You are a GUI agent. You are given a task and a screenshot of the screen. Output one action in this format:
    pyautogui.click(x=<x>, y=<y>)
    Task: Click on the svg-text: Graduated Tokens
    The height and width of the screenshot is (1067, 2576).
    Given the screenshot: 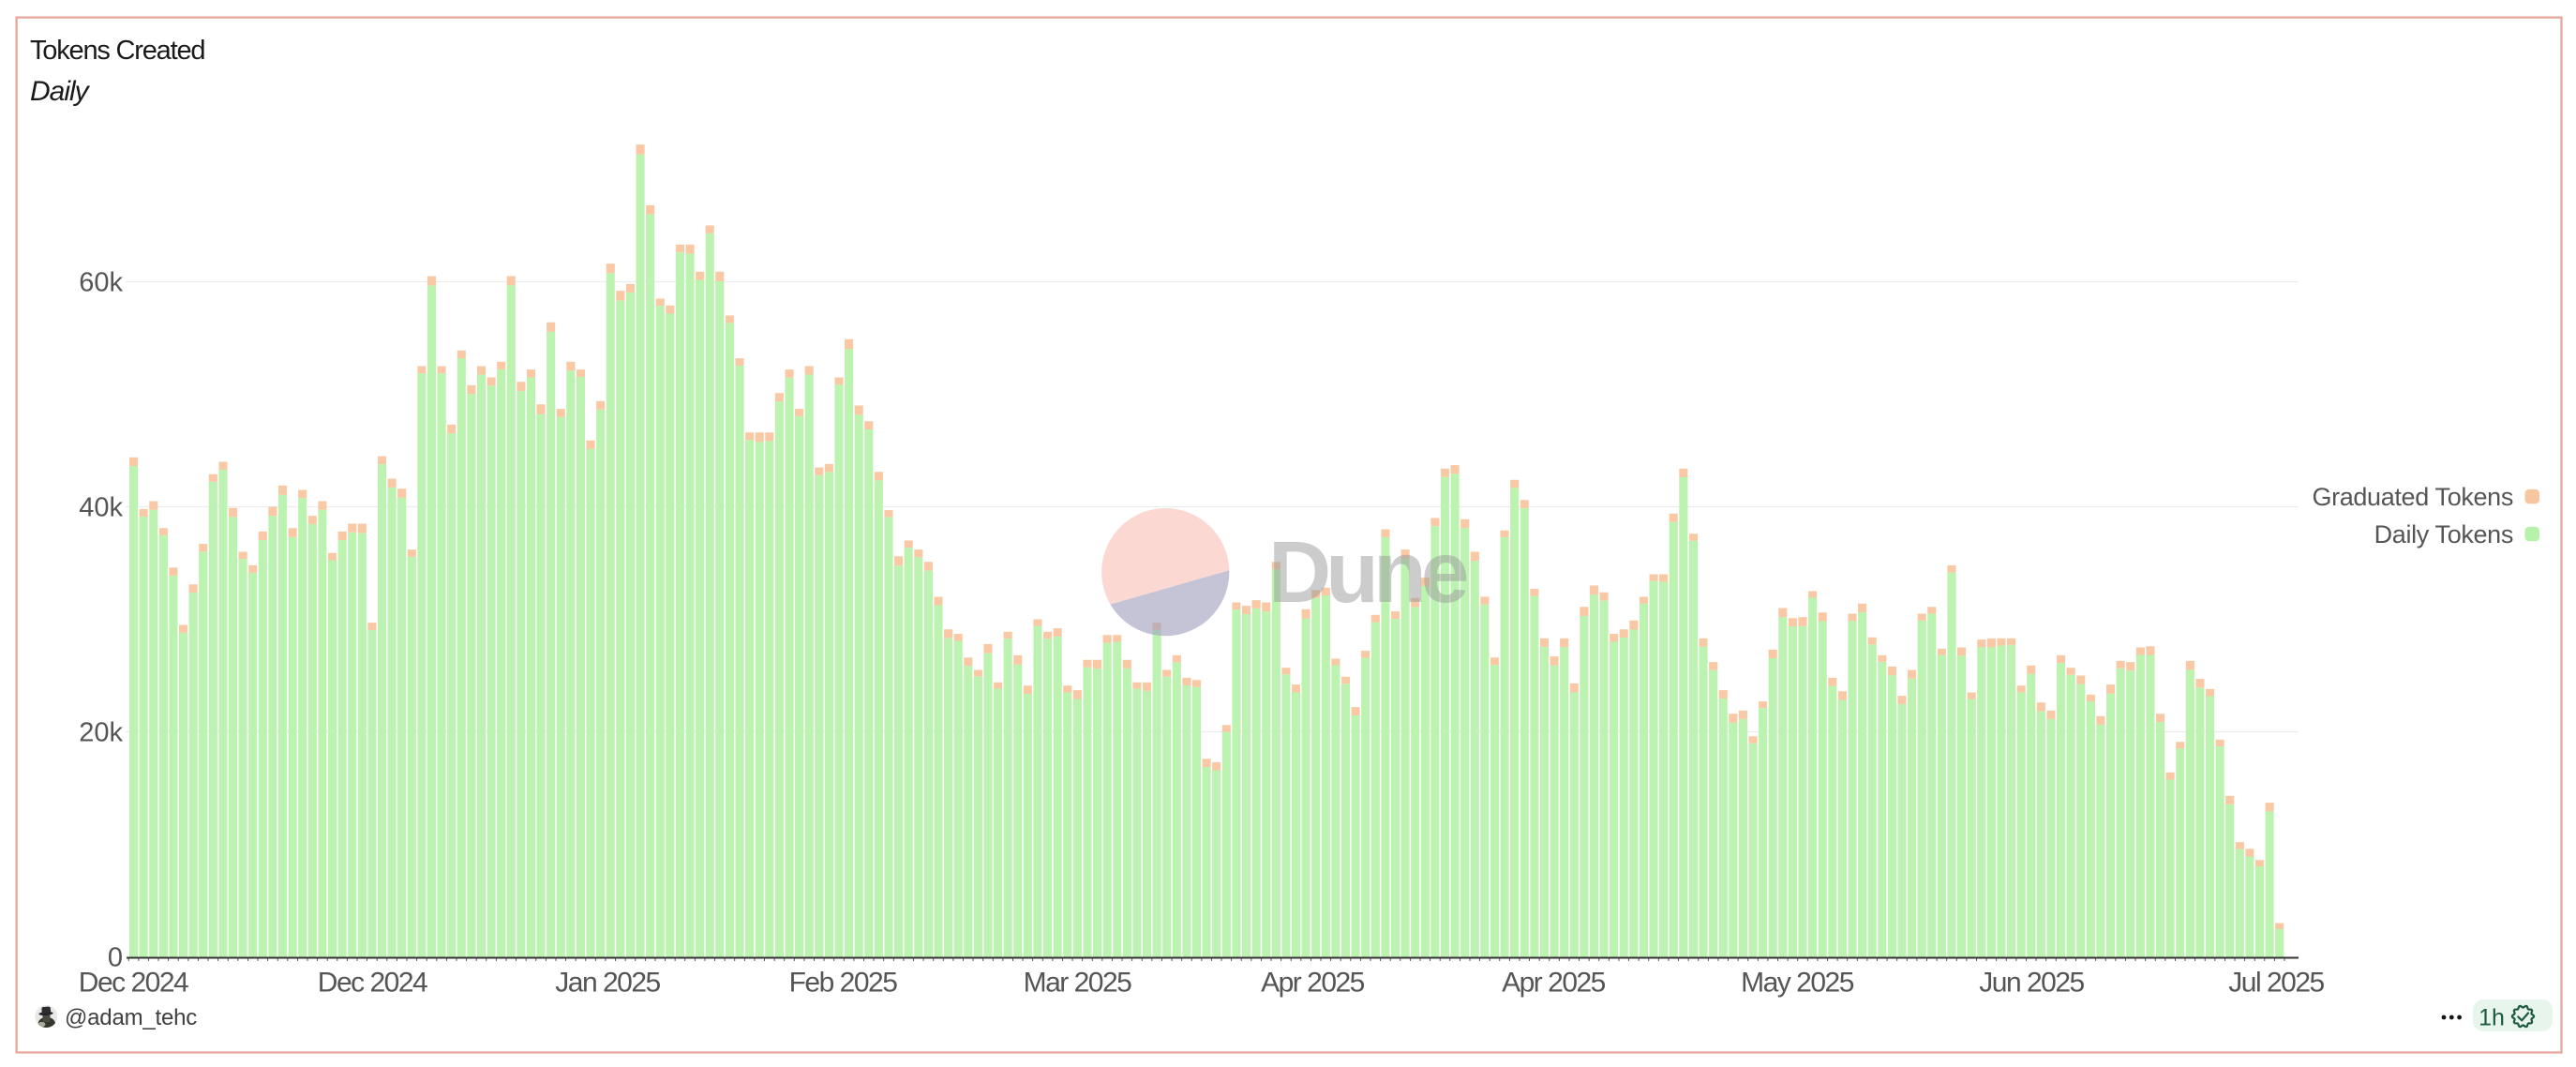 What is the action you would take?
    pyautogui.click(x=2412, y=497)
    